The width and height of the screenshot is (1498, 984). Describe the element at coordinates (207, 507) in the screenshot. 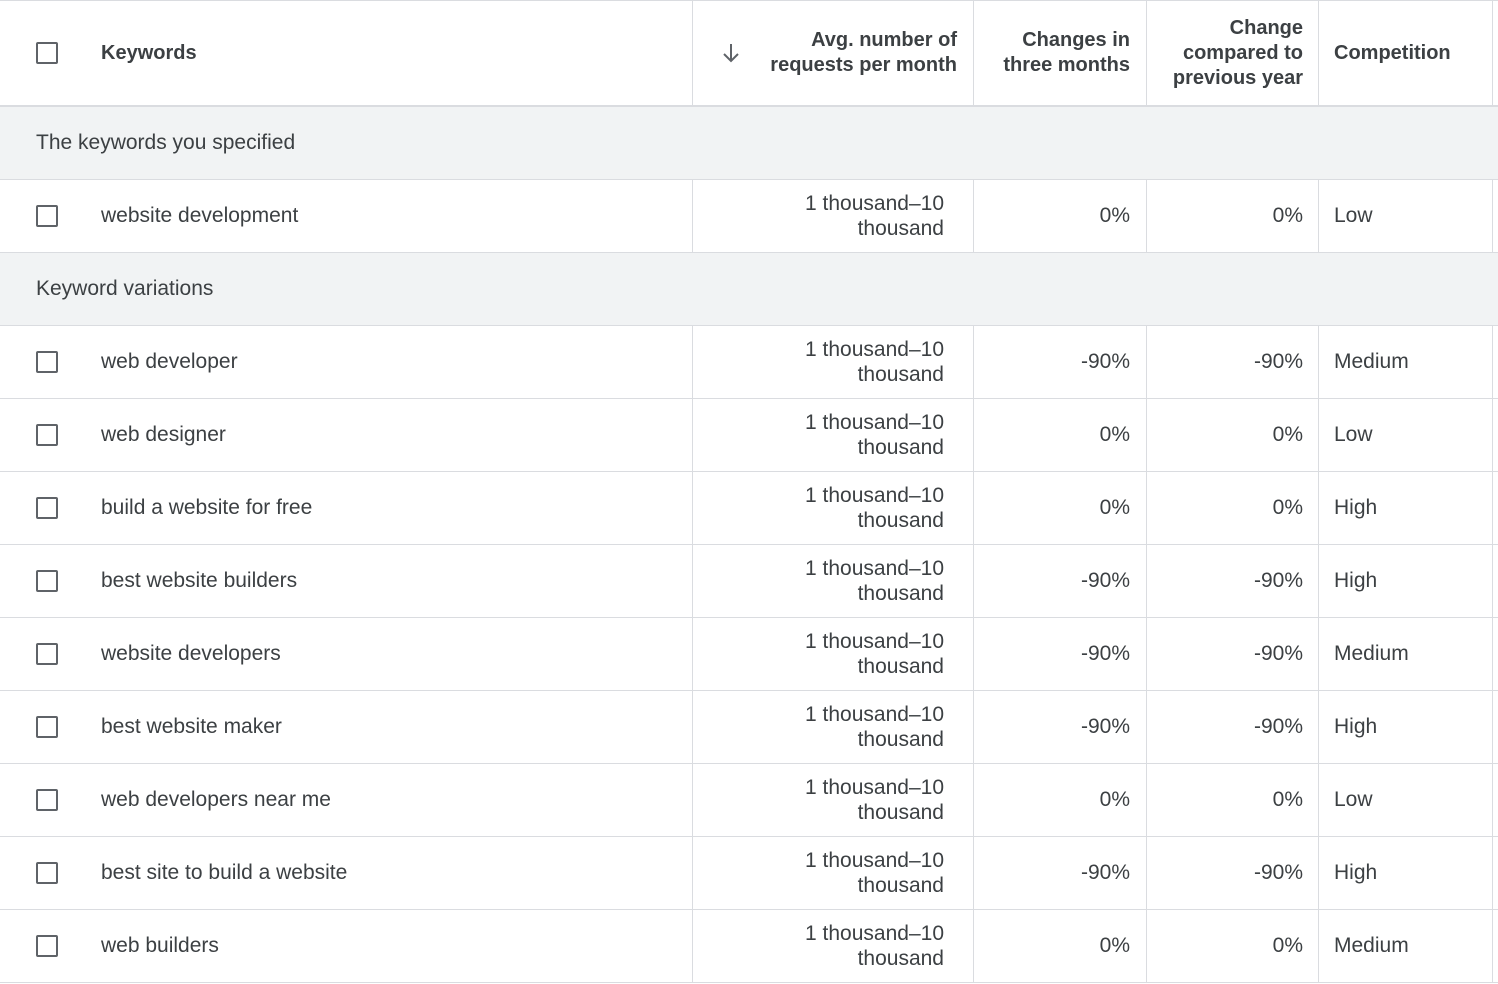

I see `keyword-text: build a website for free` at that location.